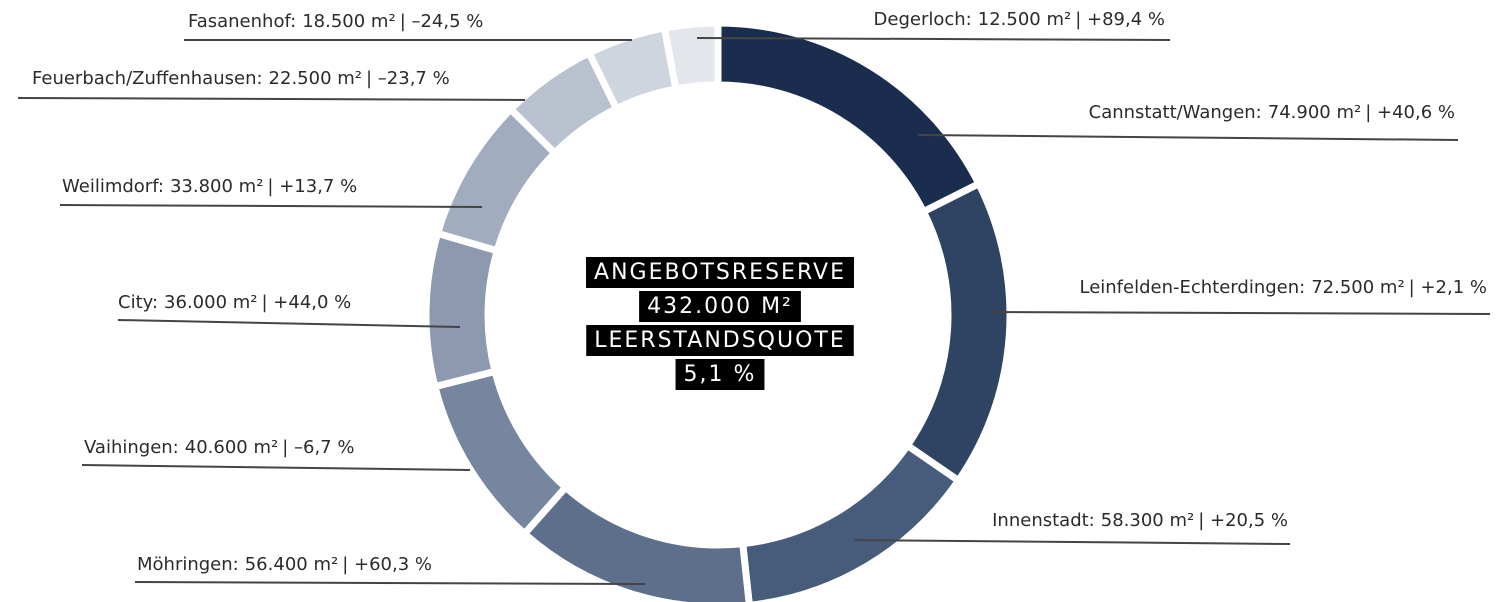  I want to click on center-line: ANGEBOTSRESERVE, so click(720, 272).